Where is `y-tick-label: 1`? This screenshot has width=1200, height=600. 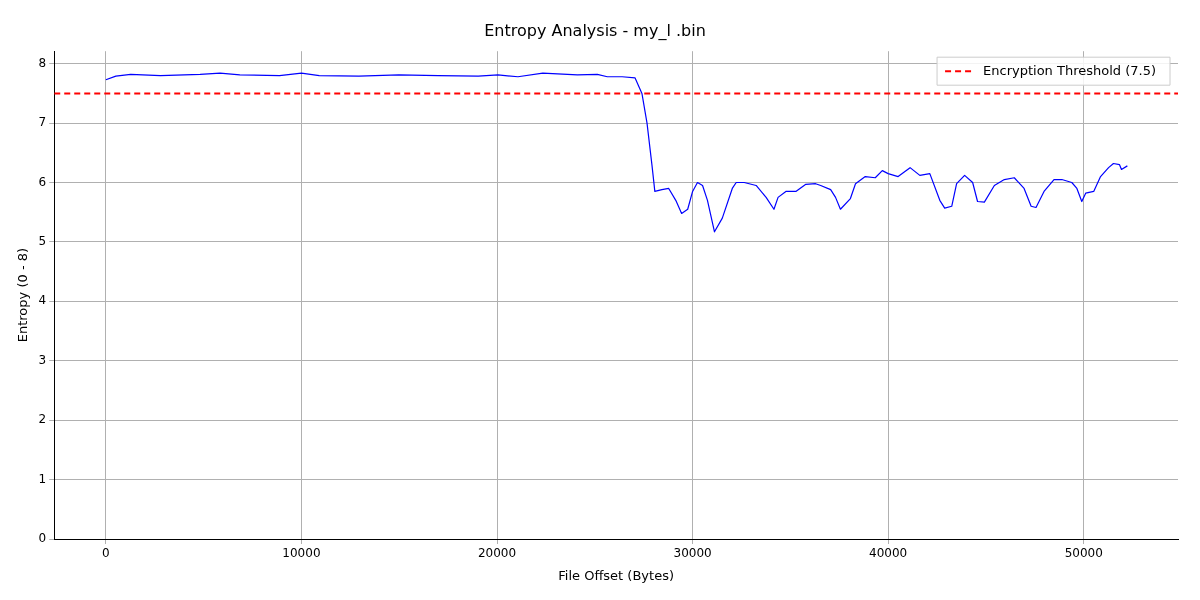
y-tick-label: 1 is located at coordinates (42, 478).